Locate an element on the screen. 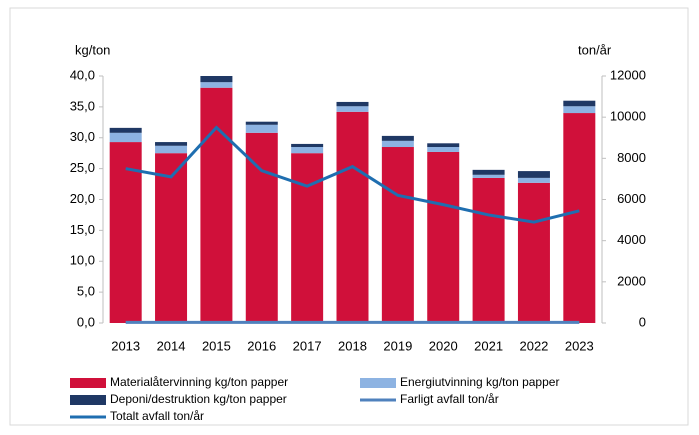 This screenshot has width=699, height=435. x-tick-label: 2022 is located at coordinates (533, 345).